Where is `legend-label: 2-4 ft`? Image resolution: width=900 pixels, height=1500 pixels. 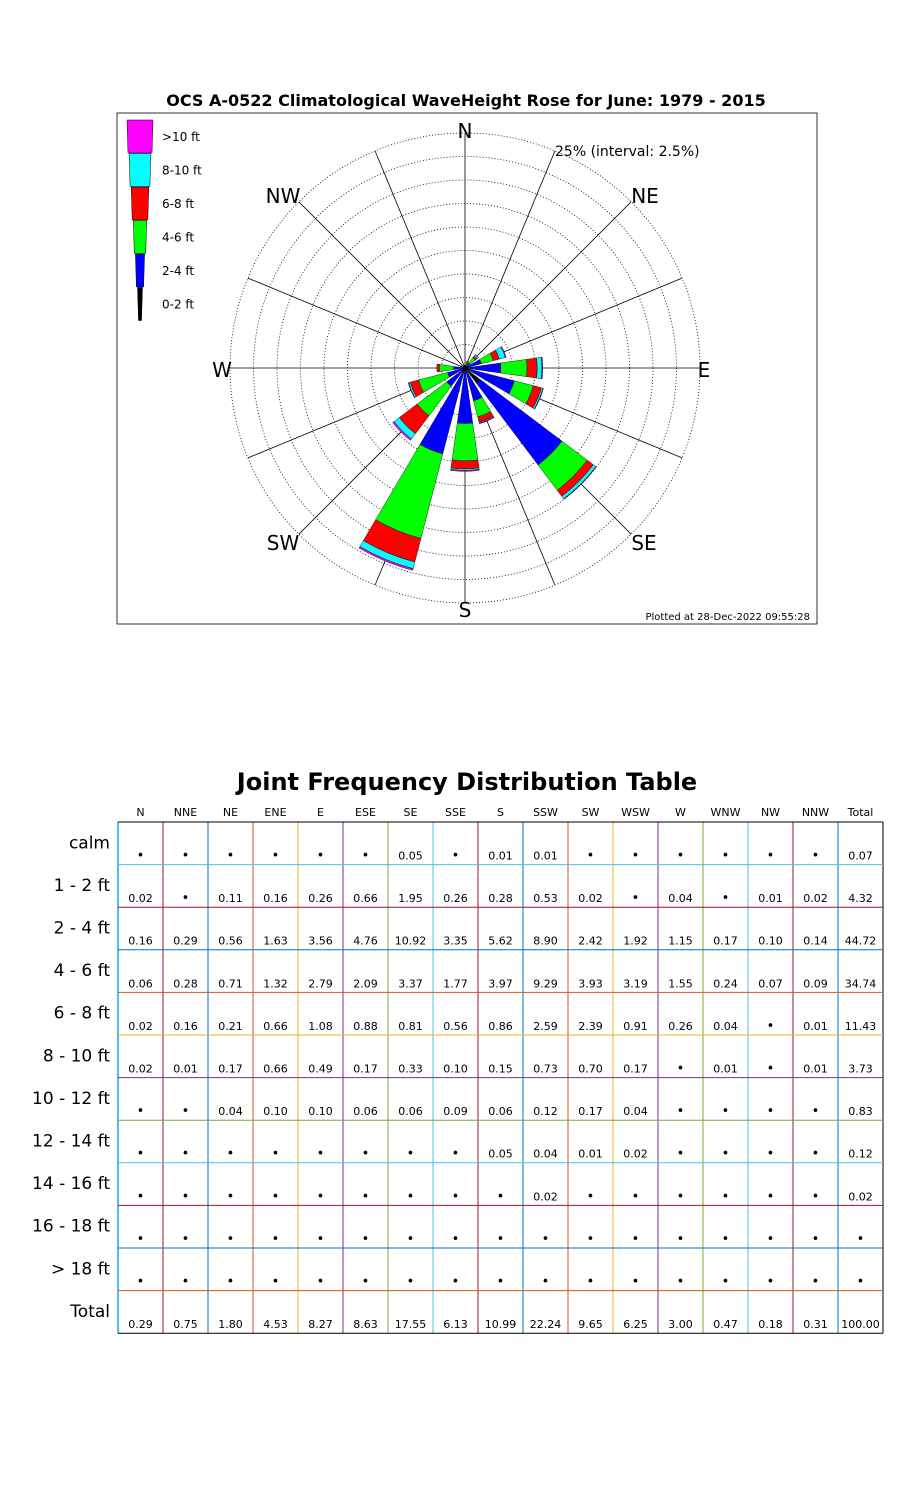 legend-label: 2-4 ft is located at coordinates (178, 271).